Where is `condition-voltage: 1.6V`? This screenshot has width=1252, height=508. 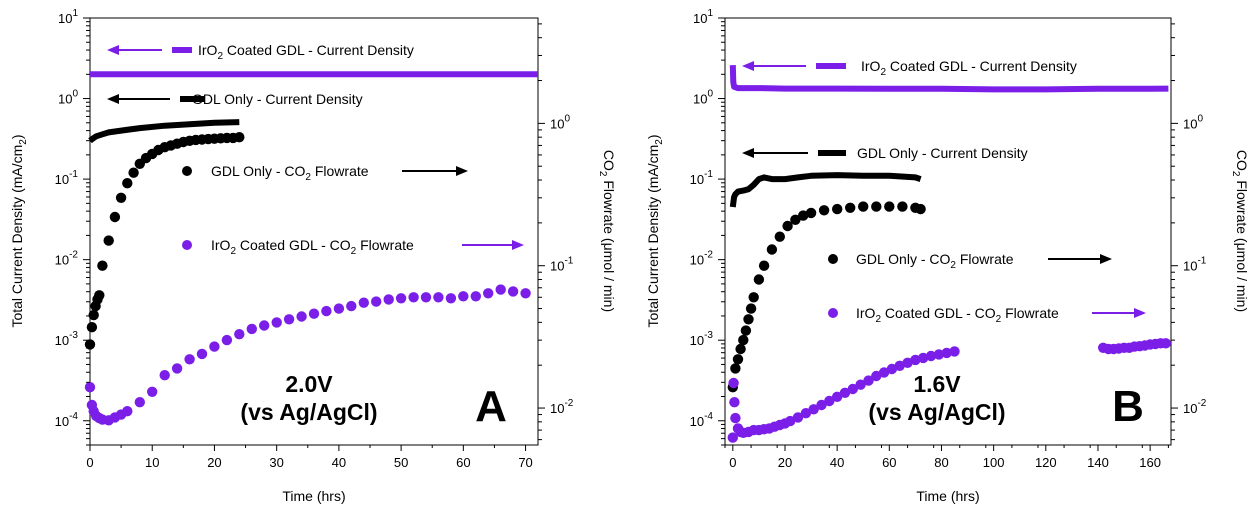
condition-voltage: 1.6V is located at coordinates (937, 384).